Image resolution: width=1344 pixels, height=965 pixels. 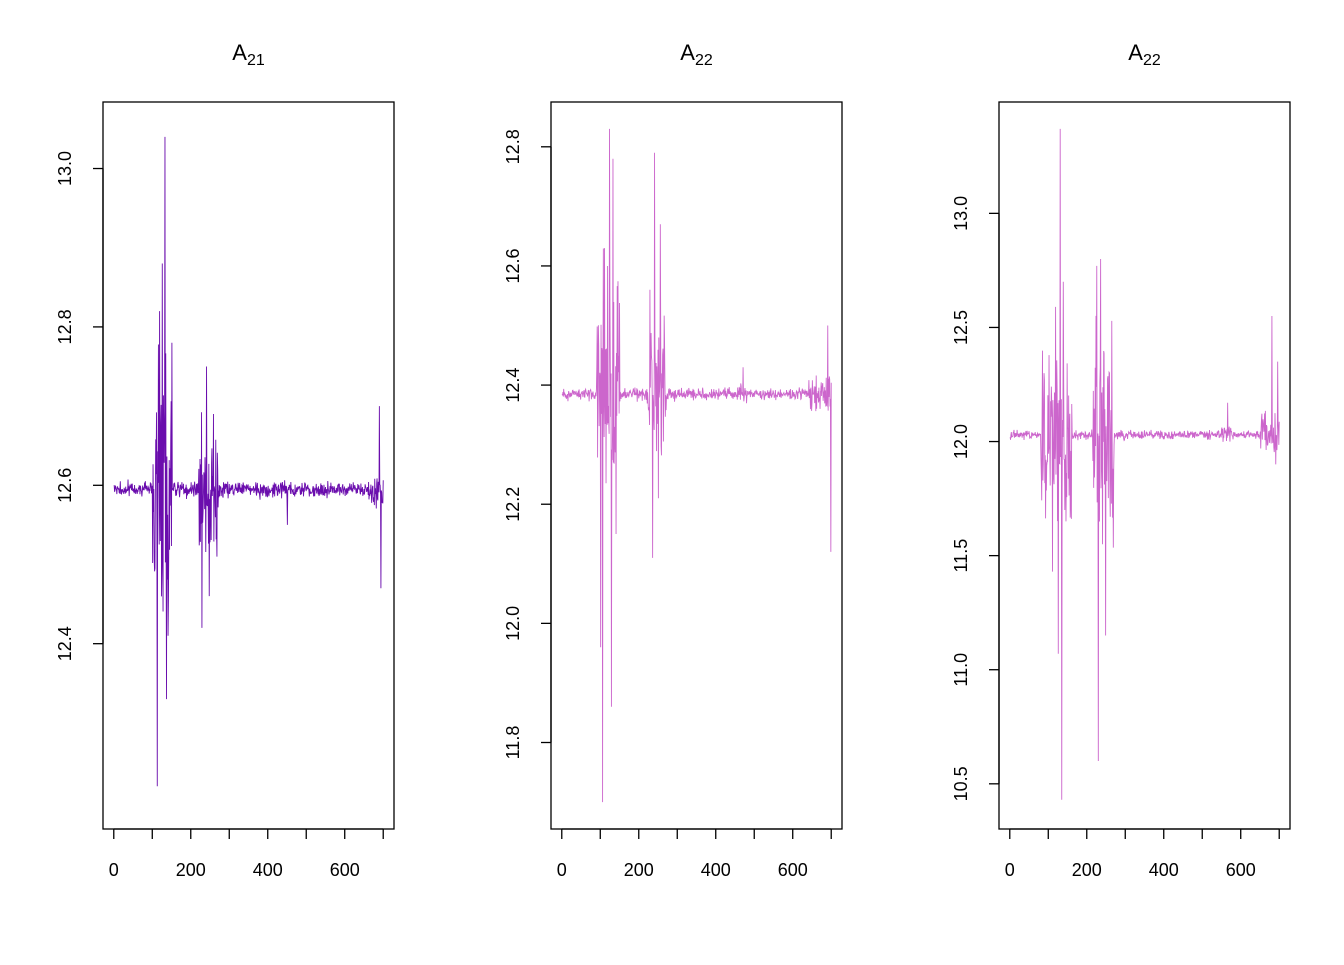 I want to click on chart-1-y-tick-label-1: 12.0, so click(x=513, y=623).